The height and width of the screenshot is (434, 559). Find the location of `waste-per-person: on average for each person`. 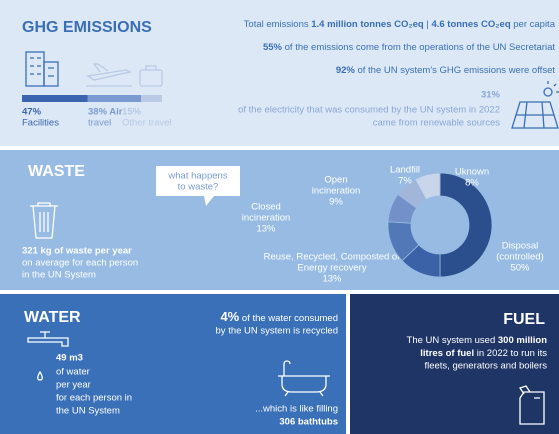

waste-per-person: on average for each person is located at coordinates (80, 263).